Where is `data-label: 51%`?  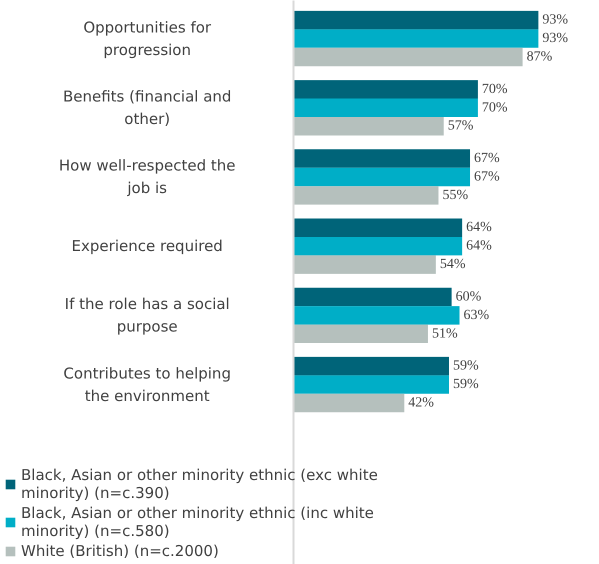 data-label: 51% is located at coordinates (445, 334).